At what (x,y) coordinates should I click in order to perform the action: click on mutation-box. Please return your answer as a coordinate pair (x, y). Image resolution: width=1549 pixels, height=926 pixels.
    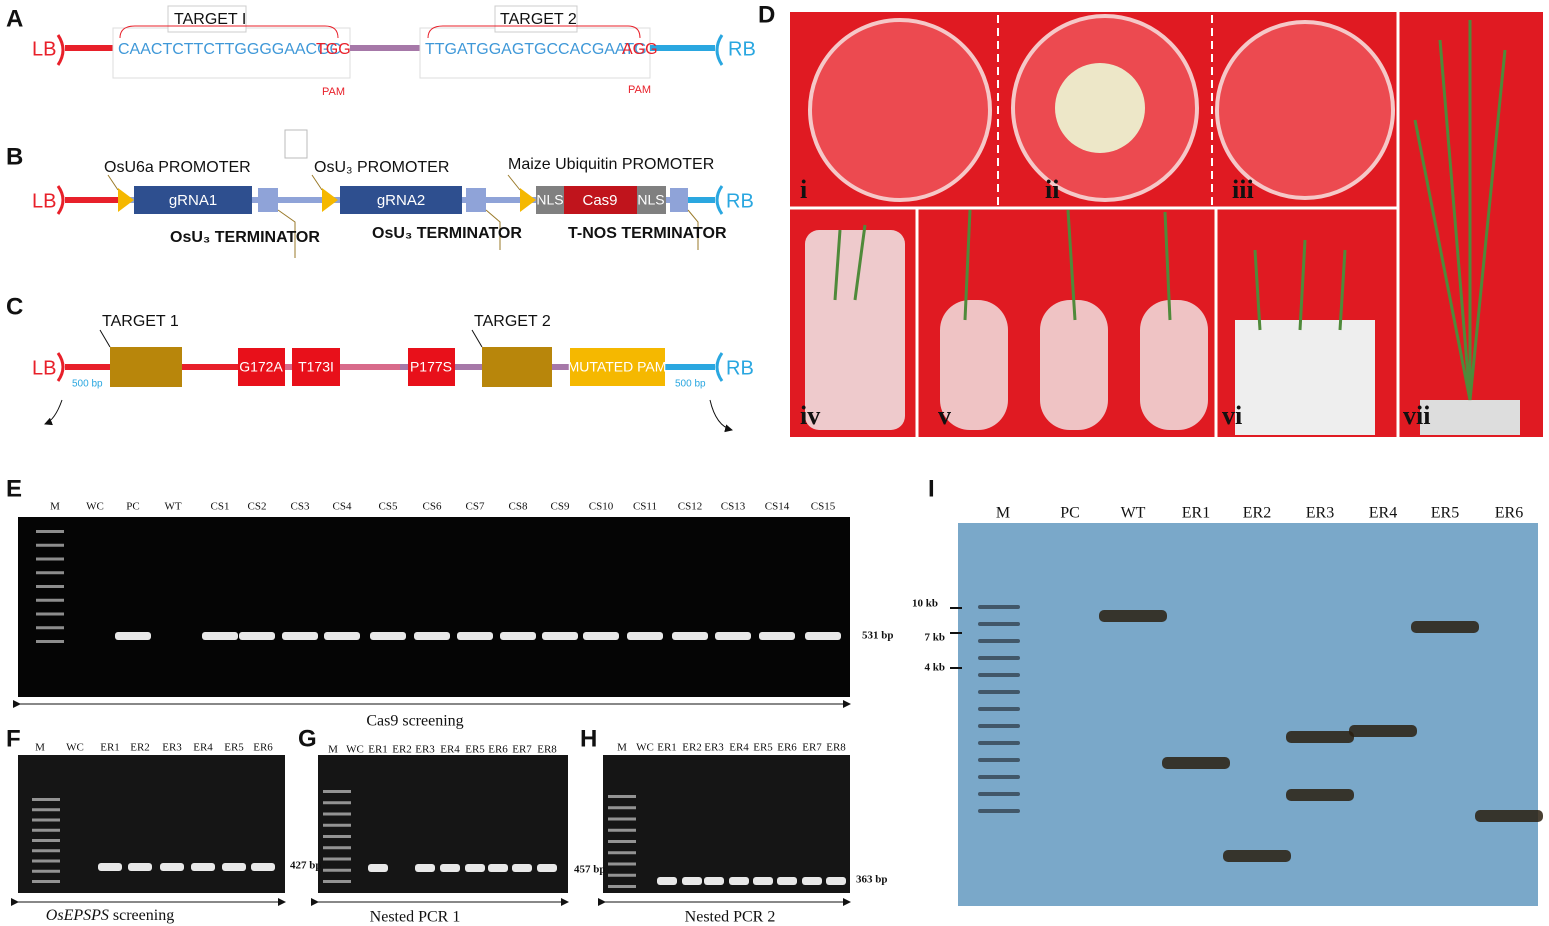
    Looking at the image, I should click on (431, 367).